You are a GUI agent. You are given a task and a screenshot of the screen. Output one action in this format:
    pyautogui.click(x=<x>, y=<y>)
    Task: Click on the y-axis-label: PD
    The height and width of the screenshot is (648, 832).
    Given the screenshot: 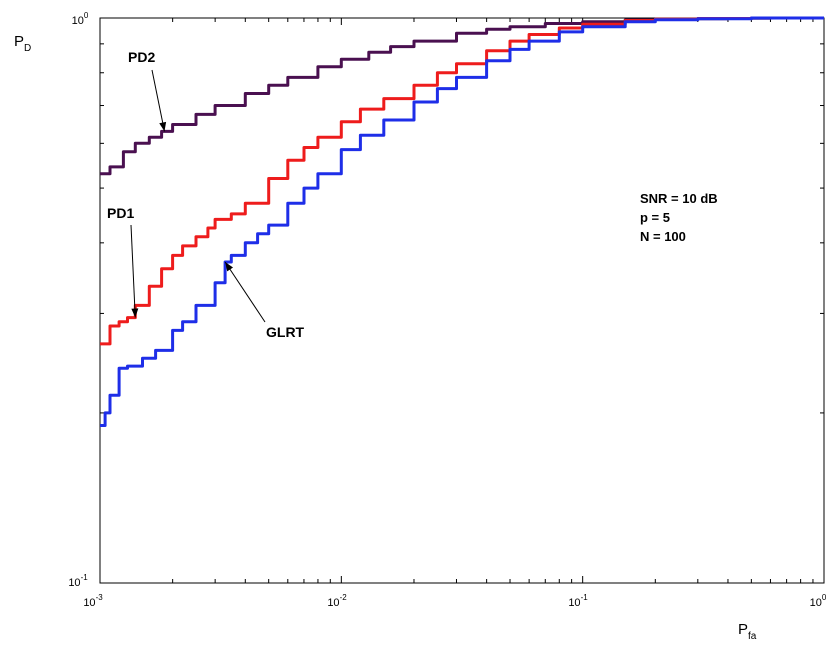 What is the action you would take?
    pyautogui.click(x=22, y=43)
    